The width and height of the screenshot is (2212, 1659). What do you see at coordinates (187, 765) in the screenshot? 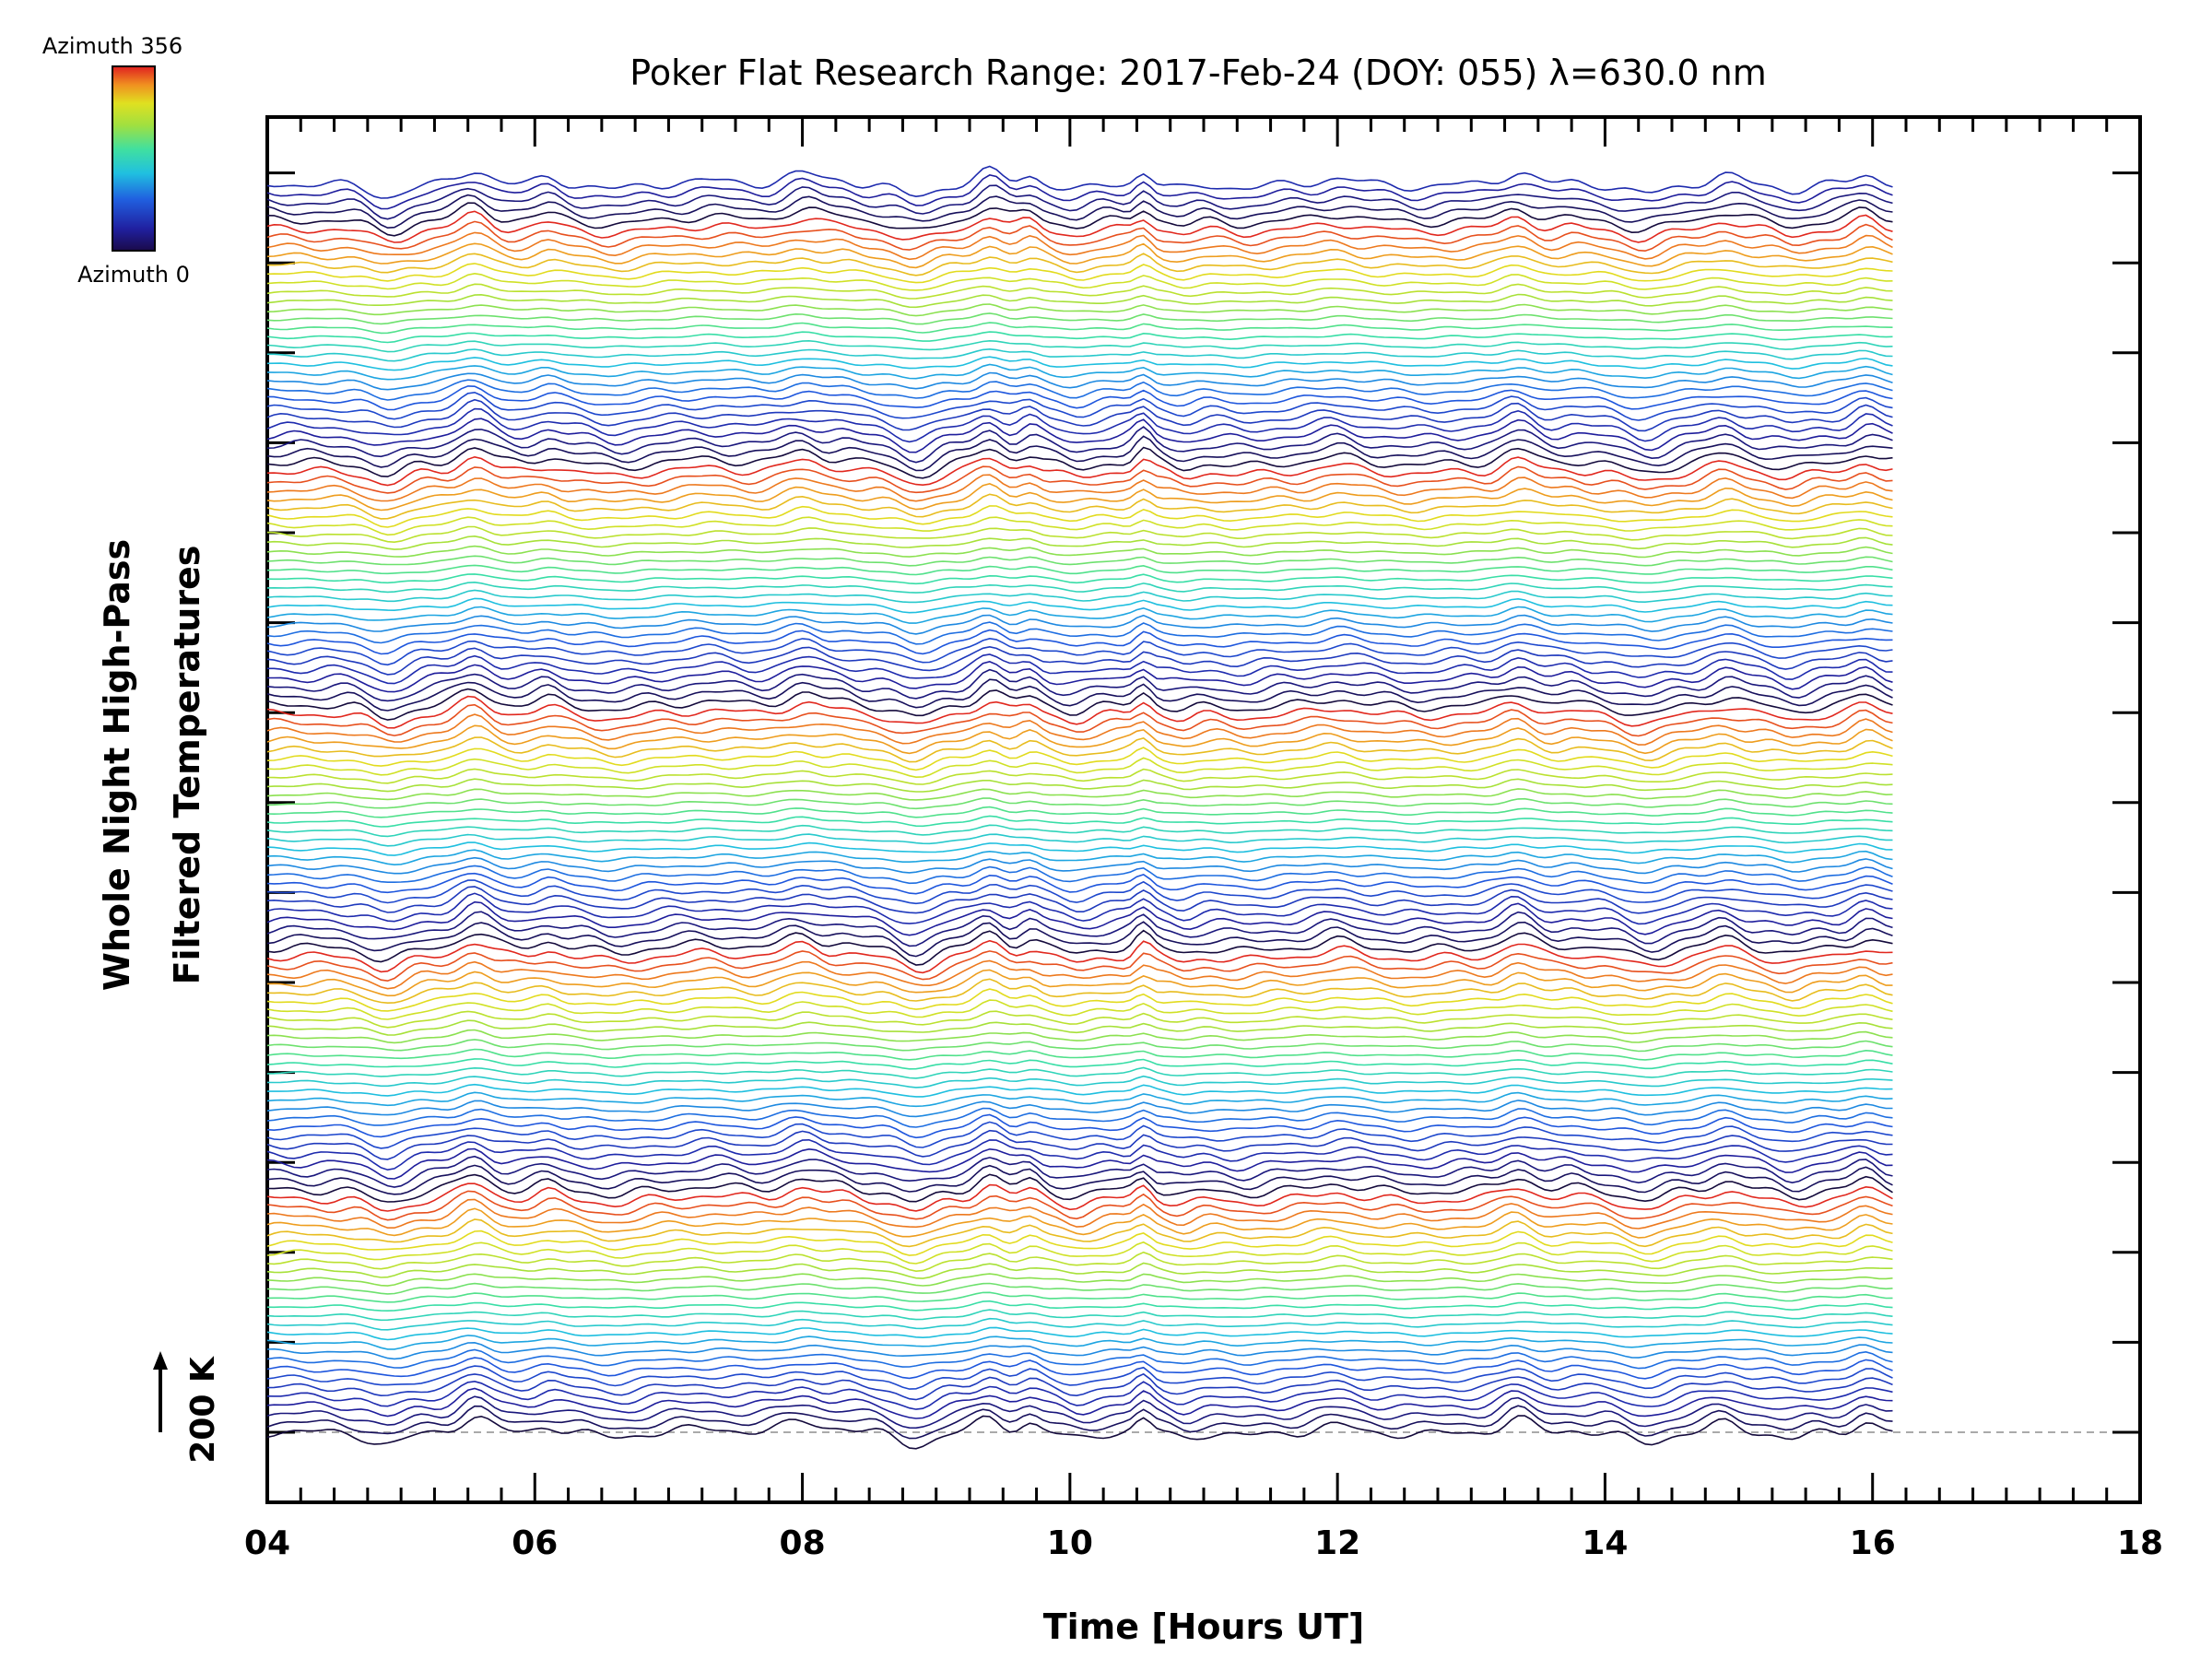
I see `y-axis-label-line2: Filtered Temperatures` at bounding box center [187, 765].